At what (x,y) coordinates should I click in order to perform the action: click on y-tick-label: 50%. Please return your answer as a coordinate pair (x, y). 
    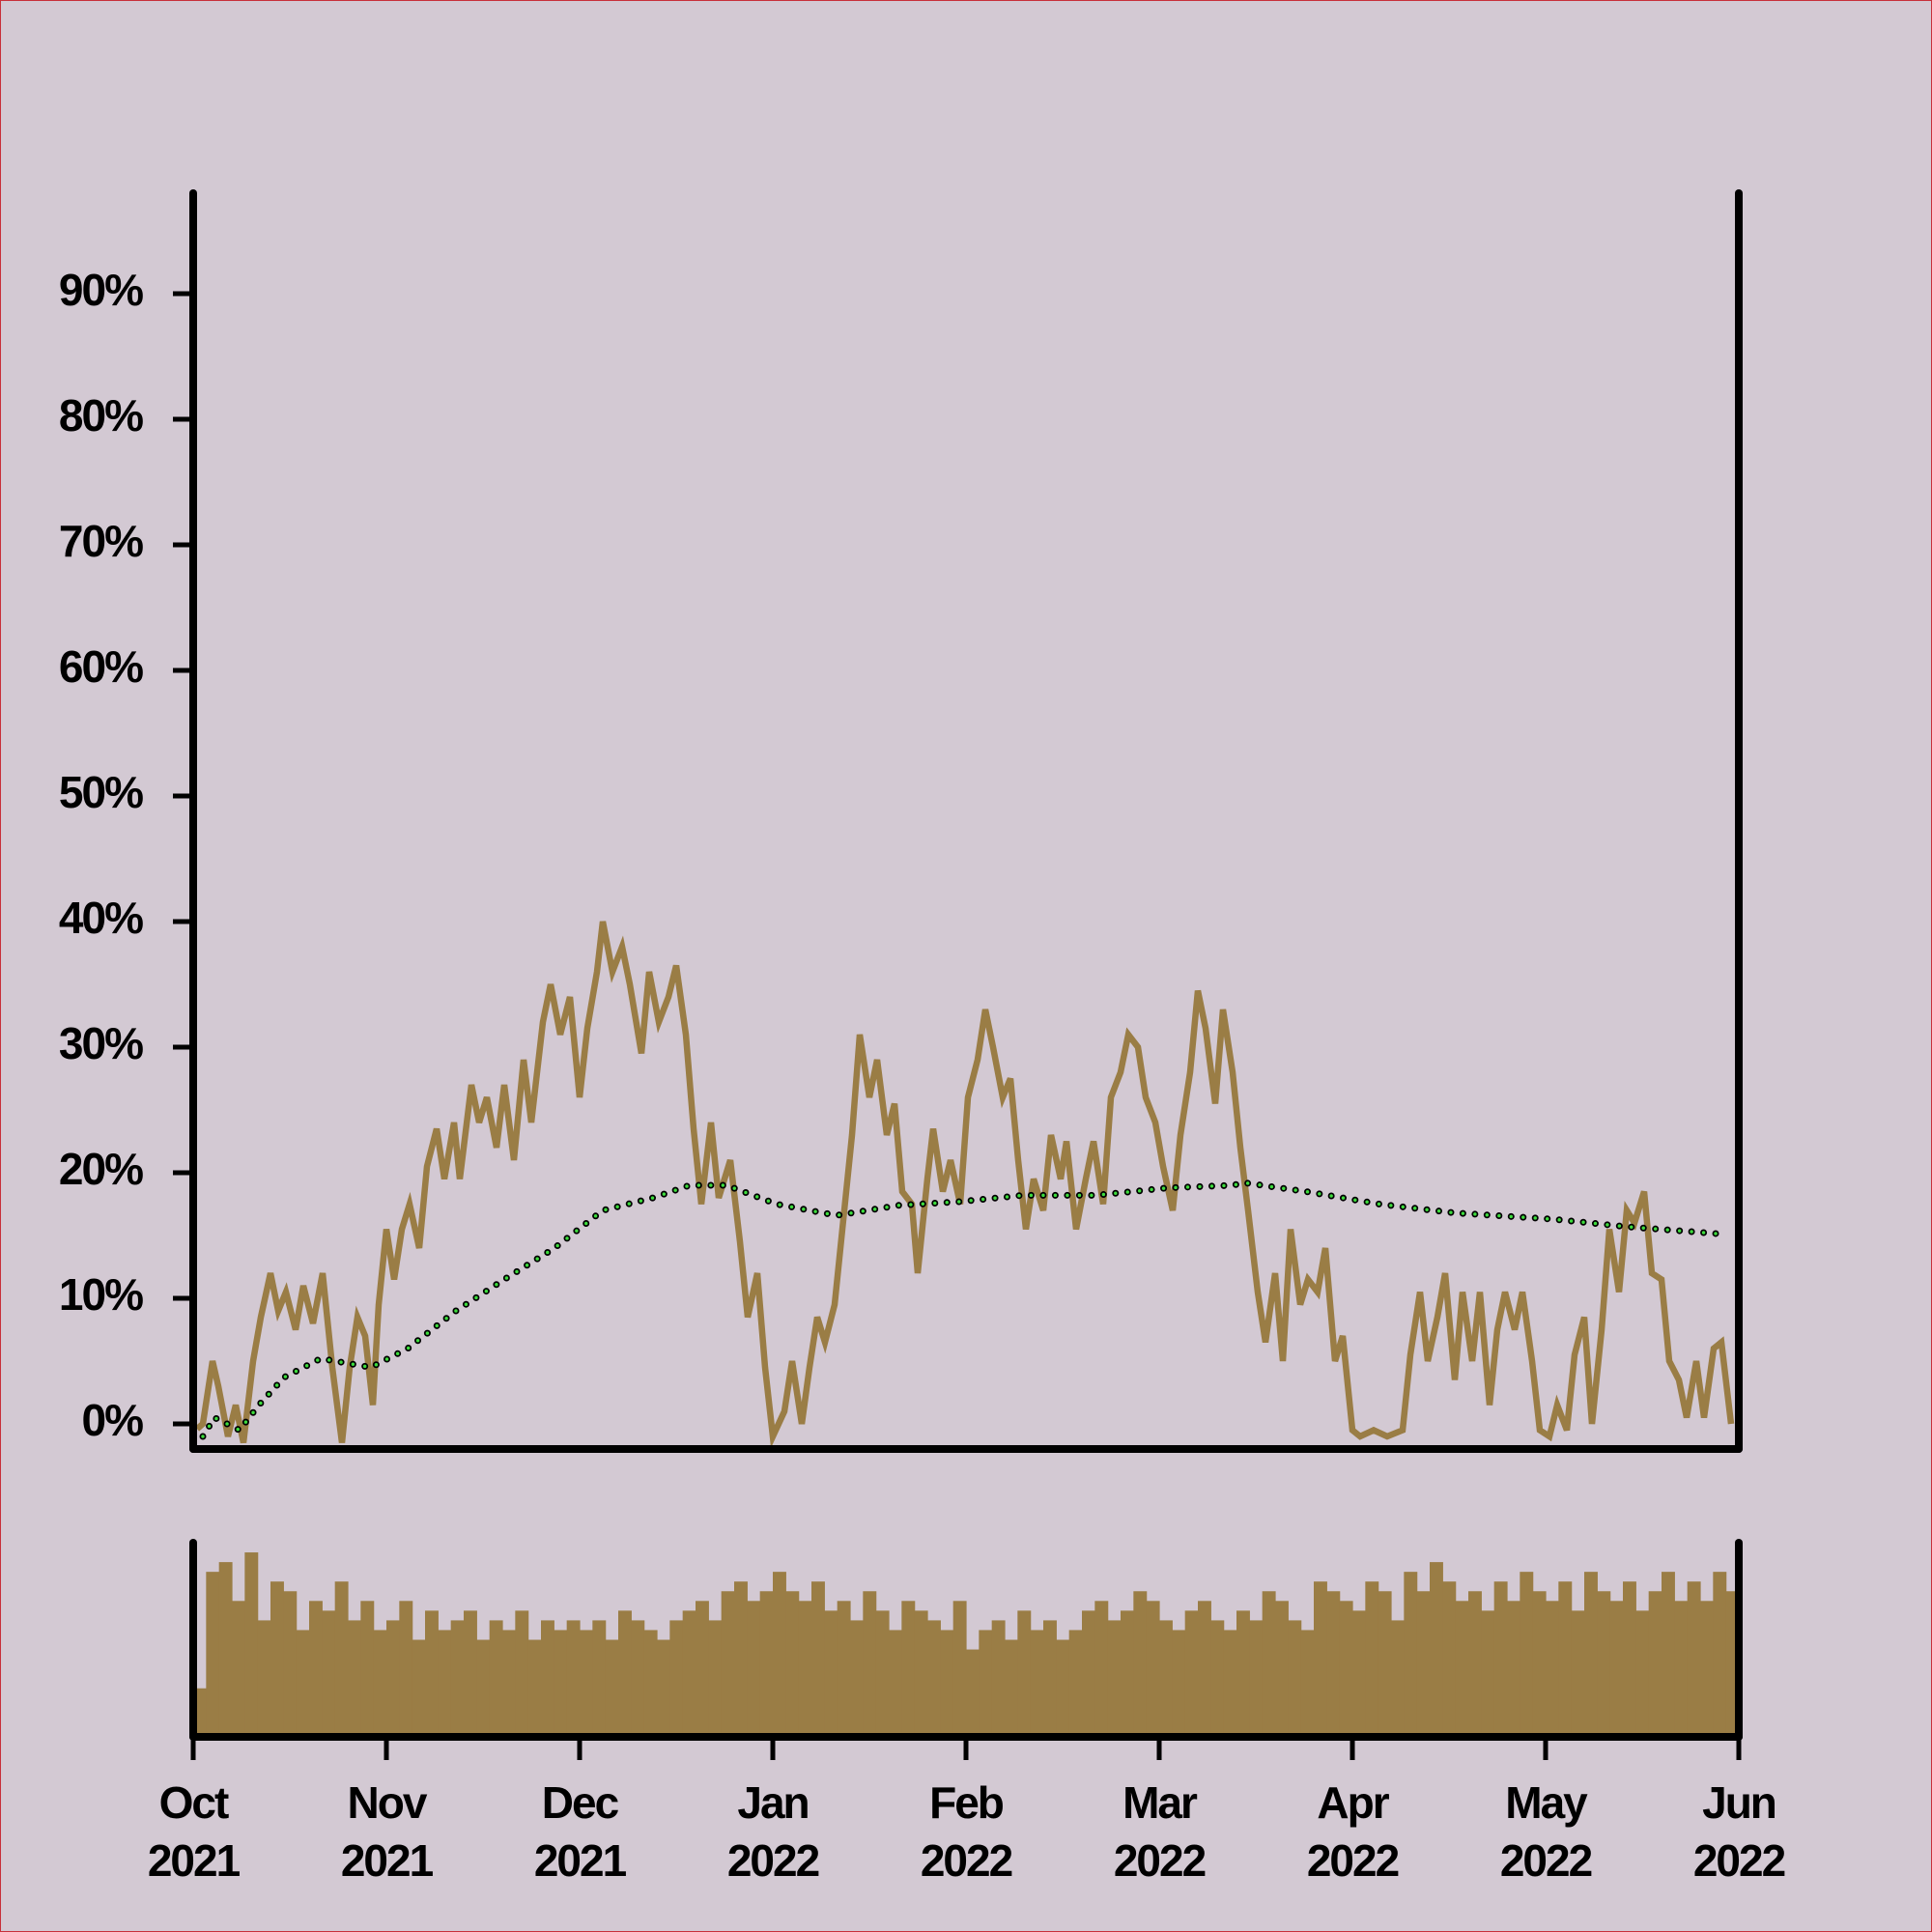
    Looking at the image, I should click on (101, 792).